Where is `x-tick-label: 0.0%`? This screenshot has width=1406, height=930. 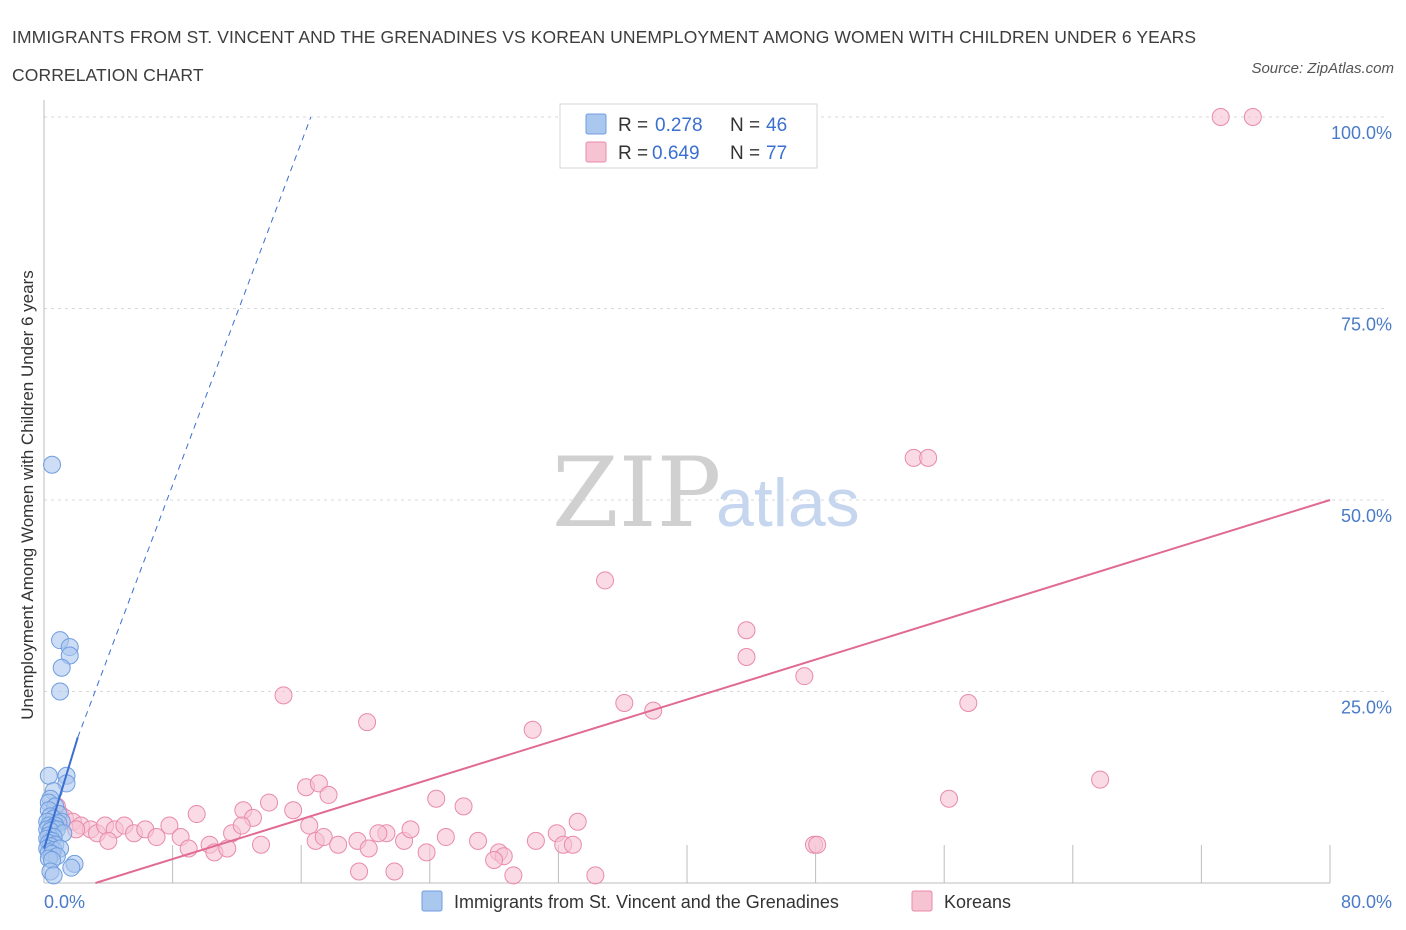
x-tick-label: 0.0% is located at coordinates (64, 902).